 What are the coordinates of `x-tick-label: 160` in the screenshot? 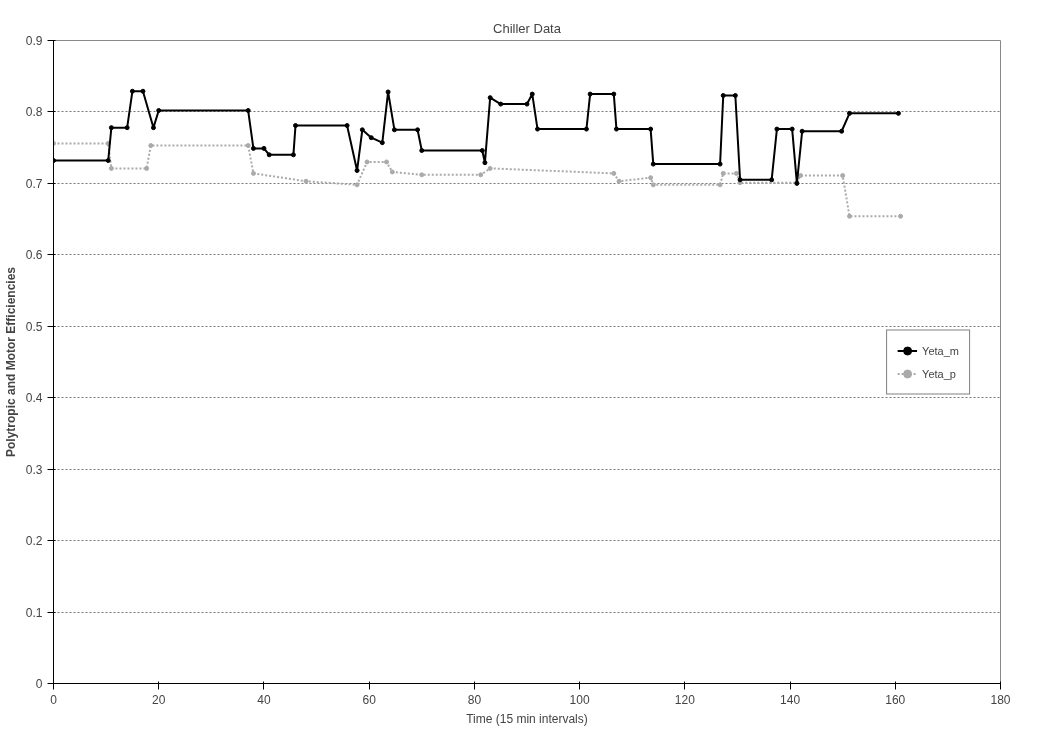 It's located at (895, 699).